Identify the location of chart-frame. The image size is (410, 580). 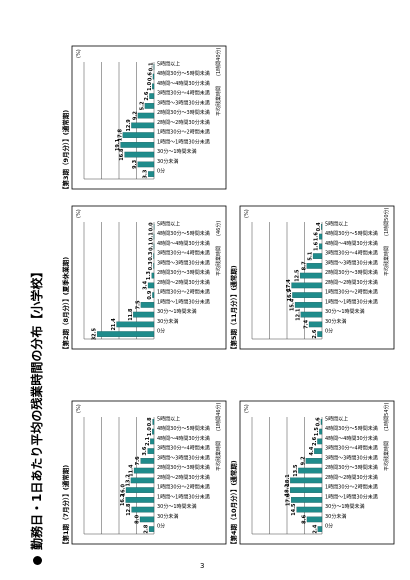
(149, 277).